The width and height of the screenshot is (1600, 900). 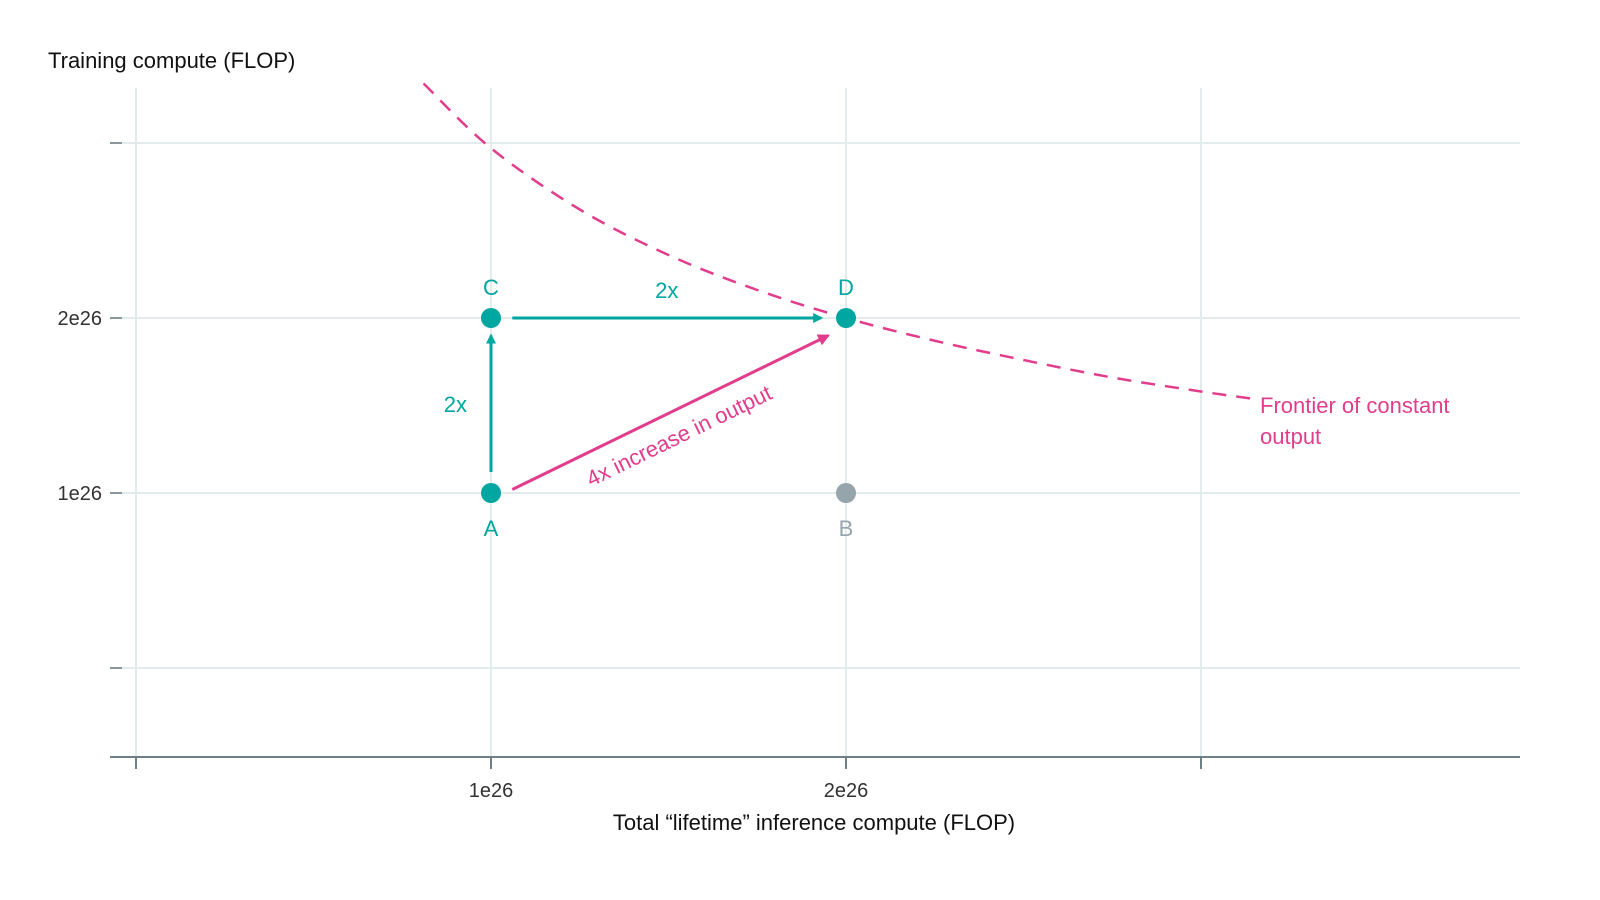 I want to click on arrow-label: 4x increase in output, so click(x=678, y=435).